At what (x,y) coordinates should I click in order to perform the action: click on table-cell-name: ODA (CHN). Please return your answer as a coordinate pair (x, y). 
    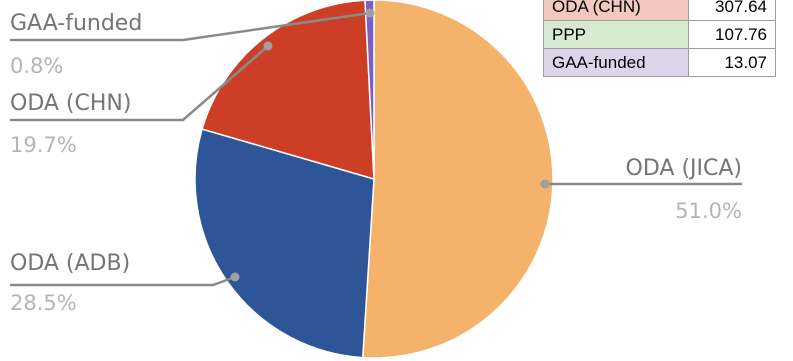
    Looking at the image, I should click on (616, 10).